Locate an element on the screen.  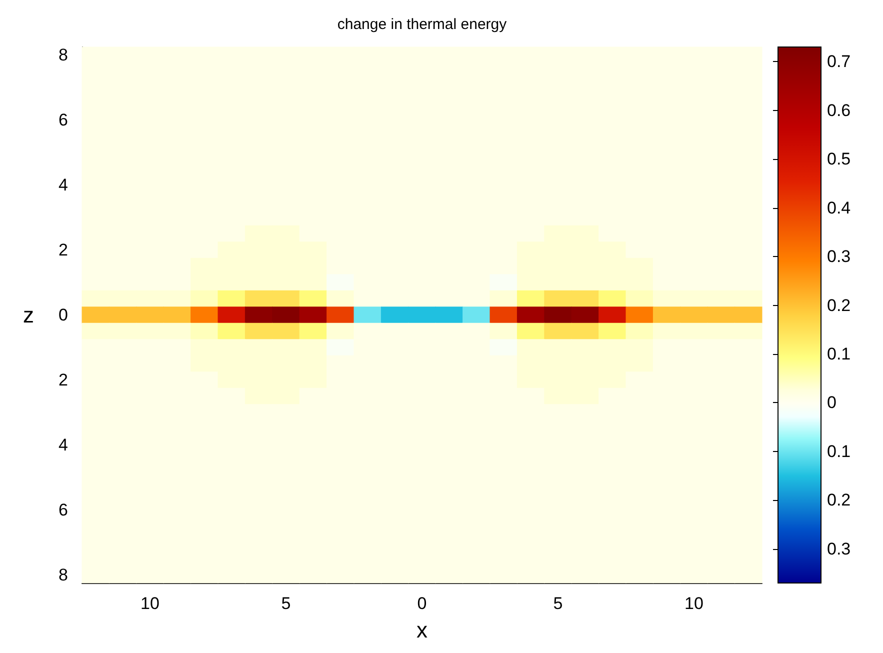
color-bar-label: 0.4 is located at coordinates (839, 208).